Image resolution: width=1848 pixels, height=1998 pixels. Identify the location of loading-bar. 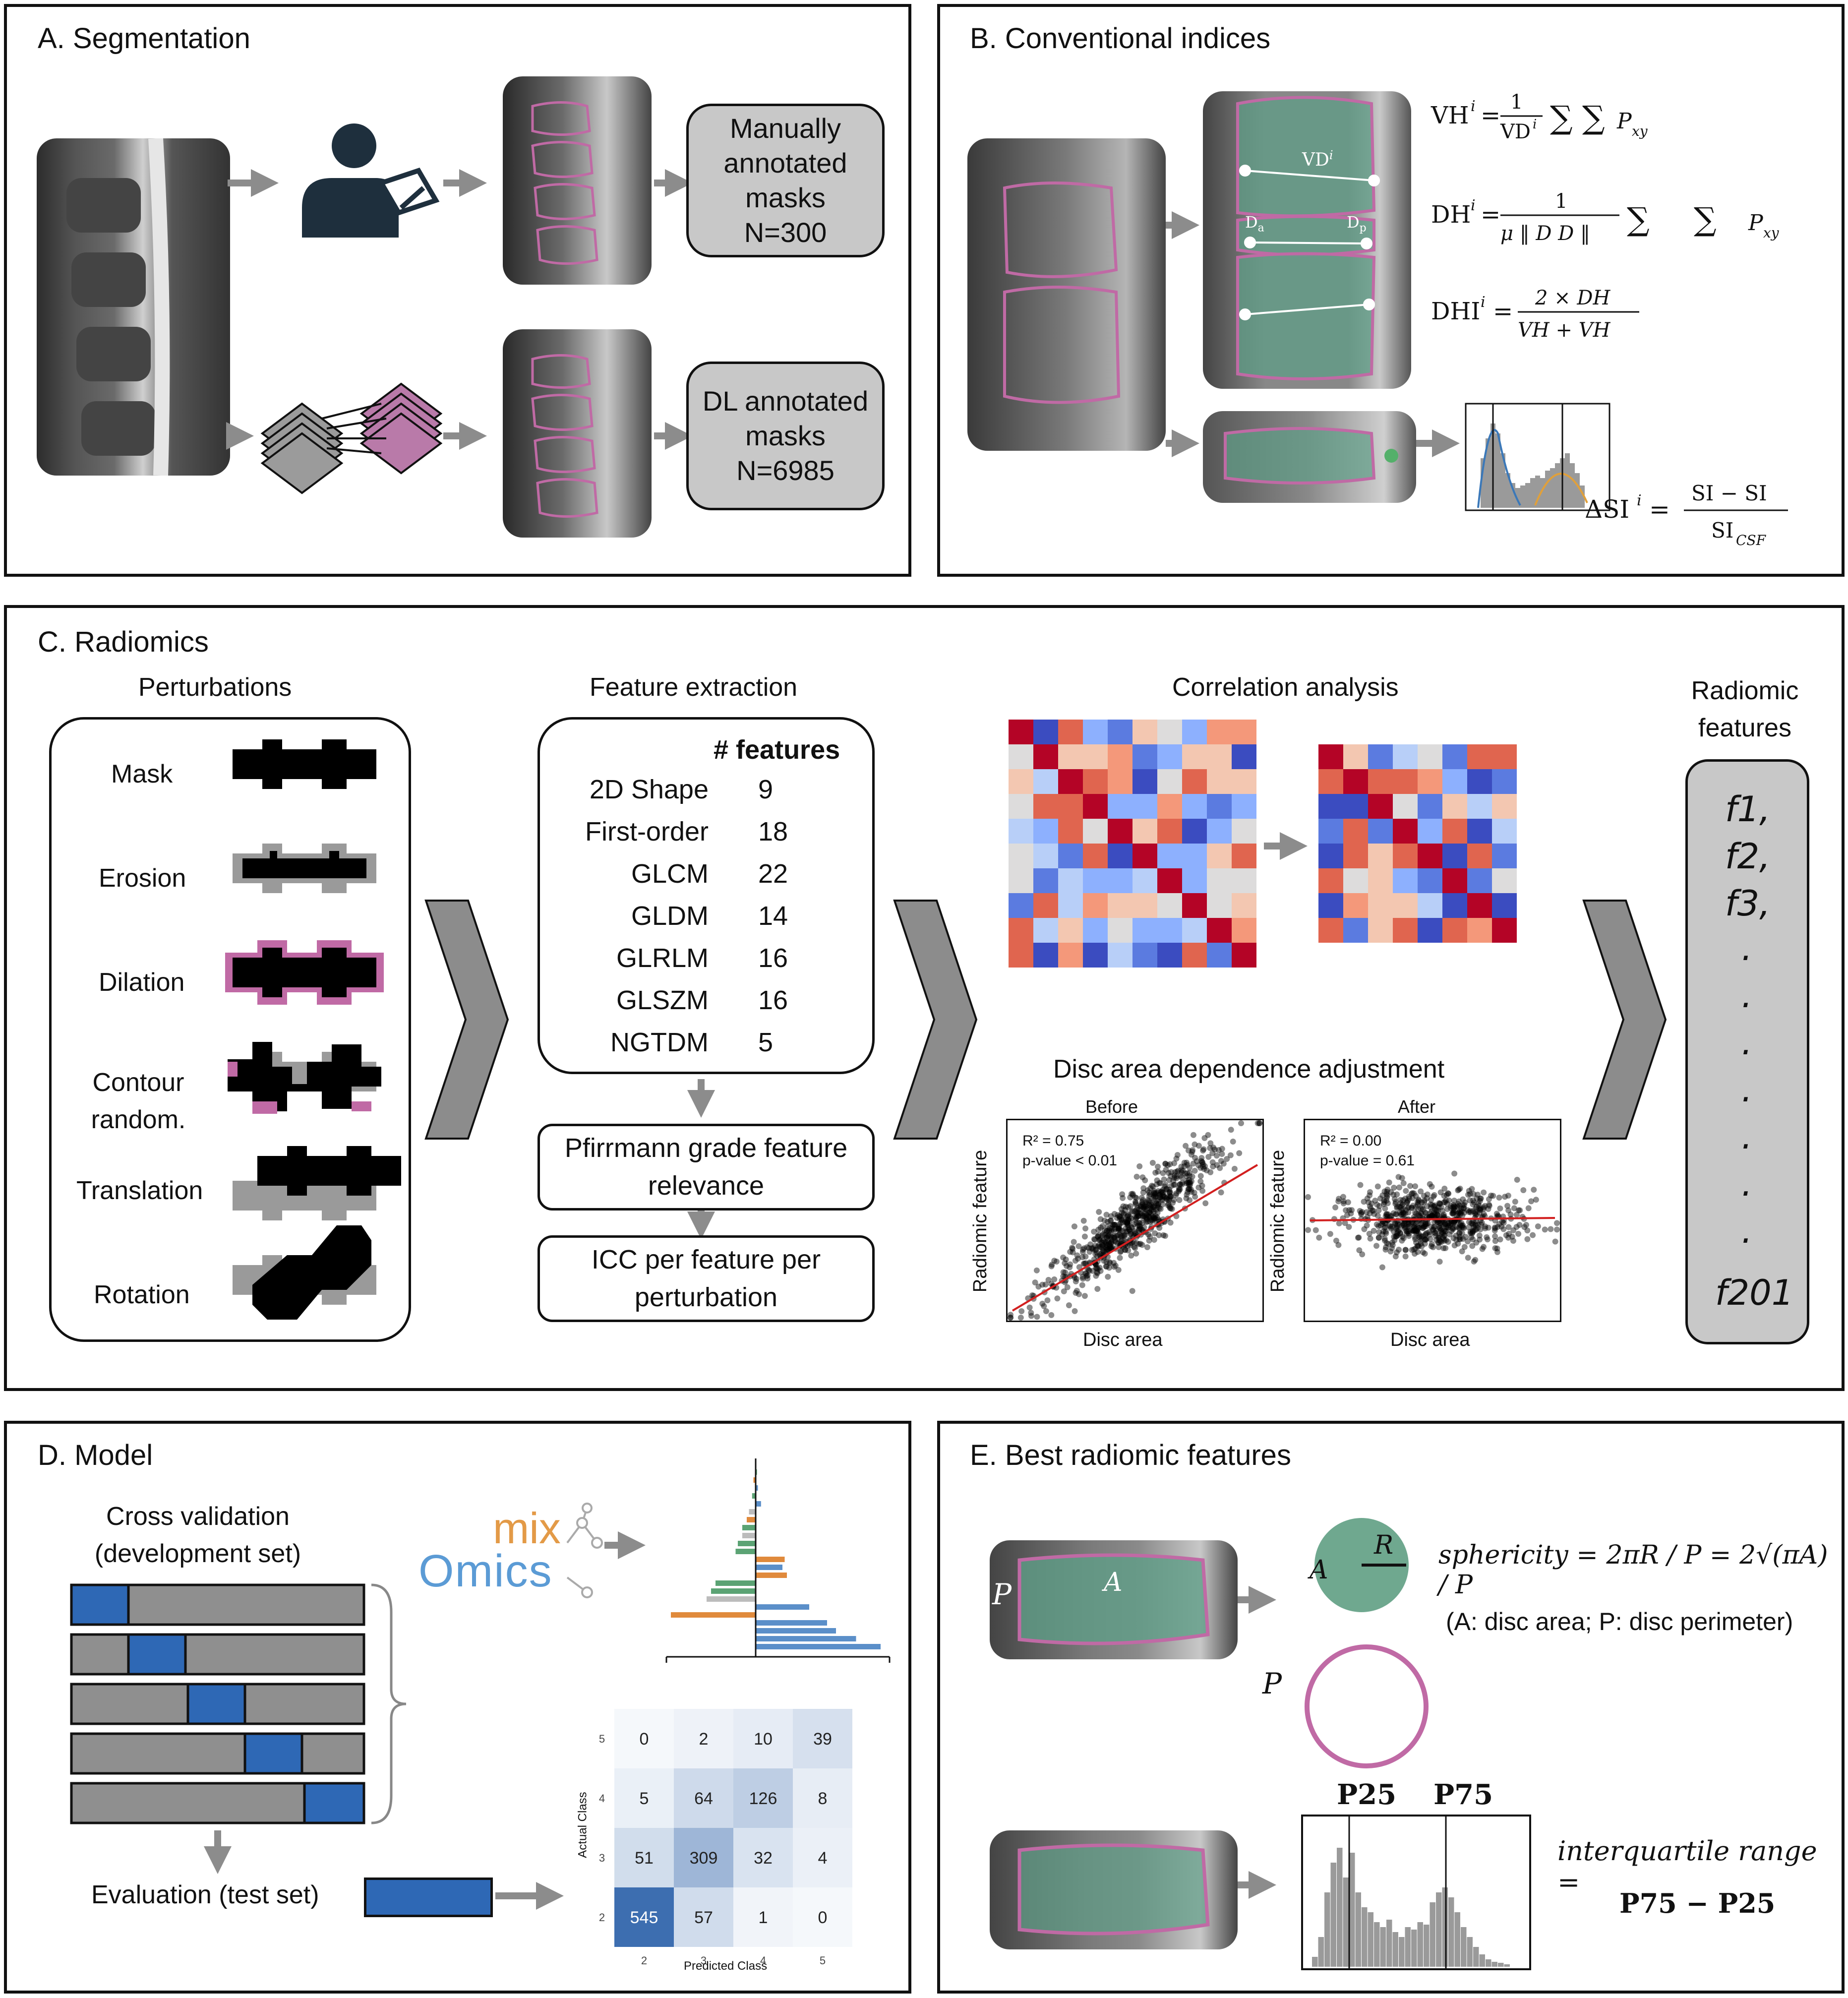
(770, 1559).